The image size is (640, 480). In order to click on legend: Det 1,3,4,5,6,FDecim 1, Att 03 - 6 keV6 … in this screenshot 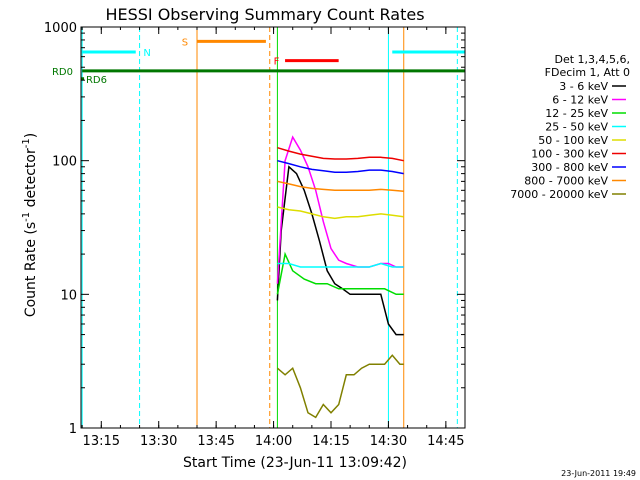, I will do `click(570, 127)`.